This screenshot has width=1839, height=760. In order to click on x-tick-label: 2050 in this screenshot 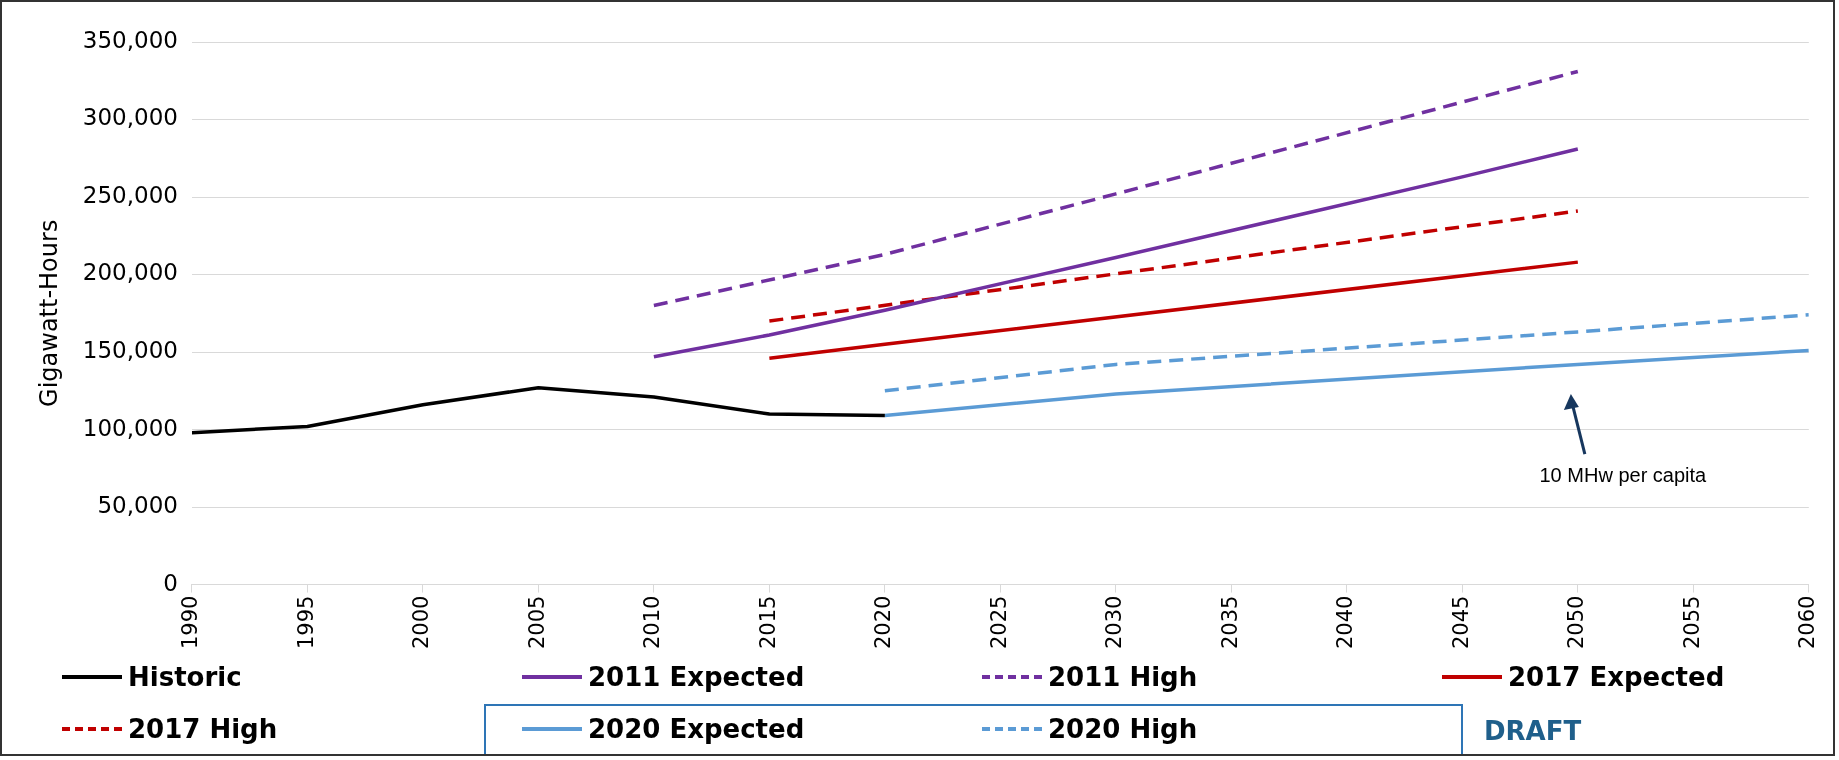, I will do `click(1576, 622)`.